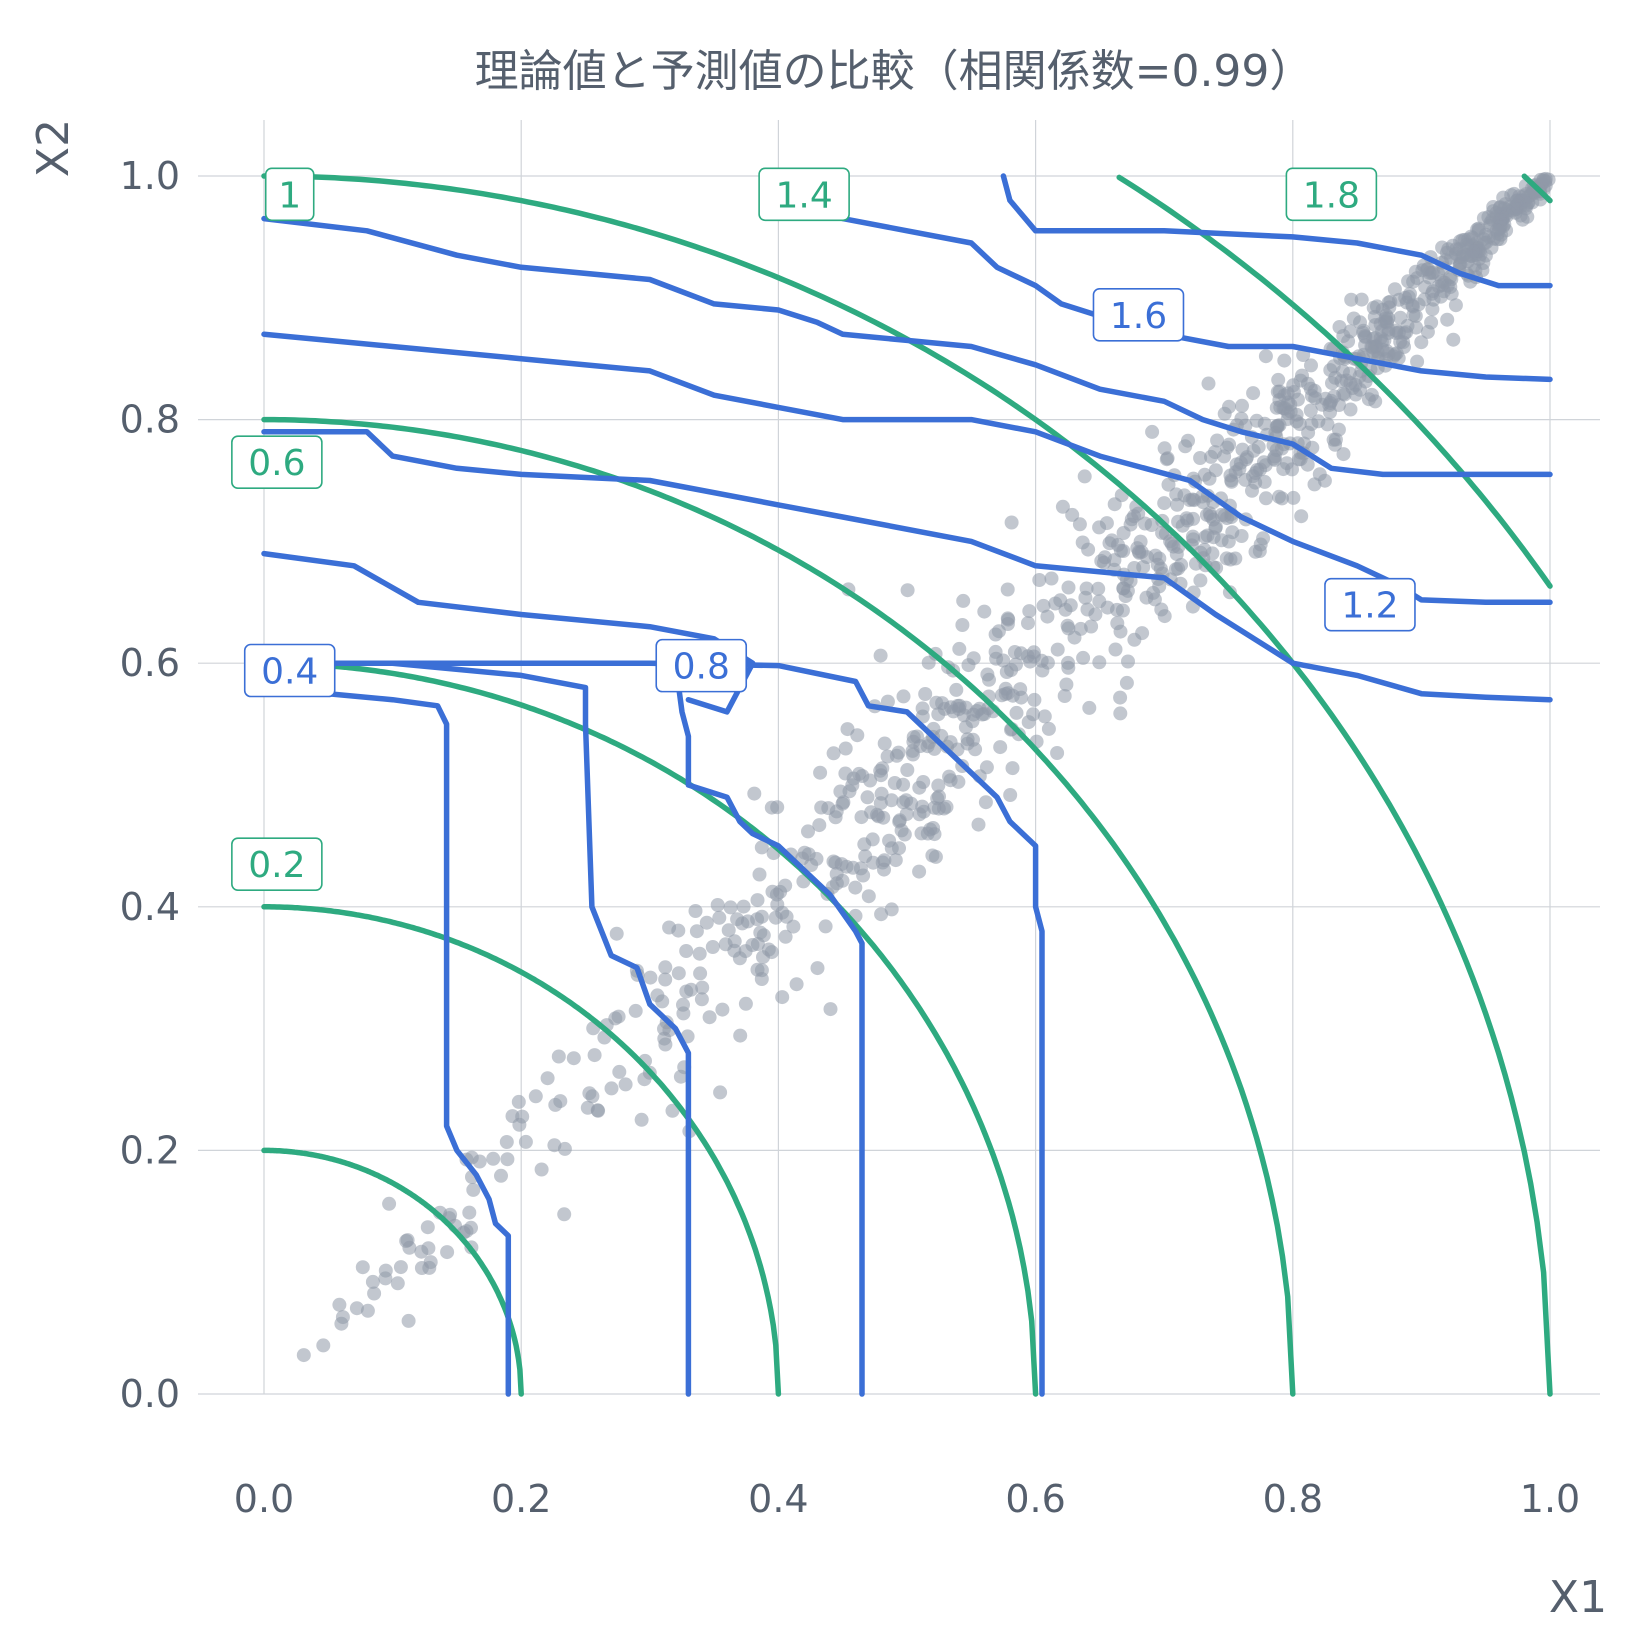  I want to click on contour-label: 1.6, so click(1138, 316).